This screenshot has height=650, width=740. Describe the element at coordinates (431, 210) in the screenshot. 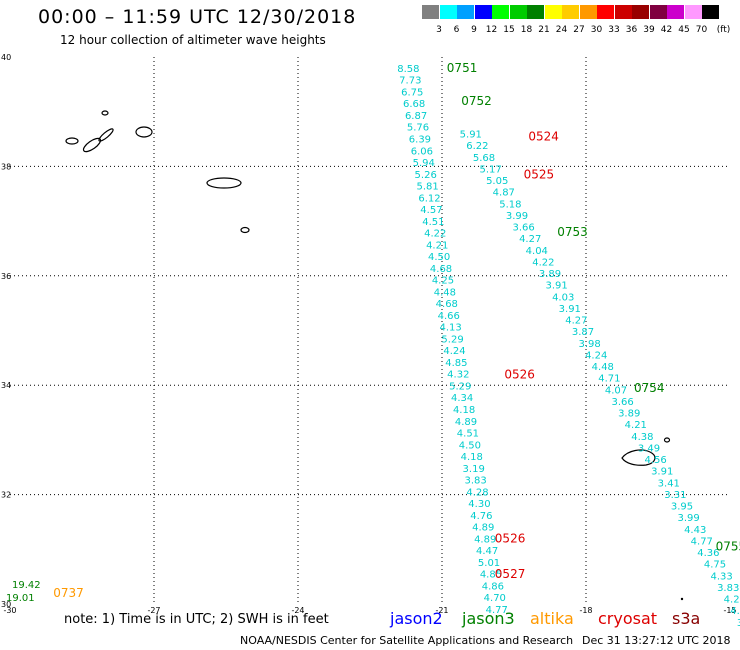

I see `swh-value: 4.57` at that location.